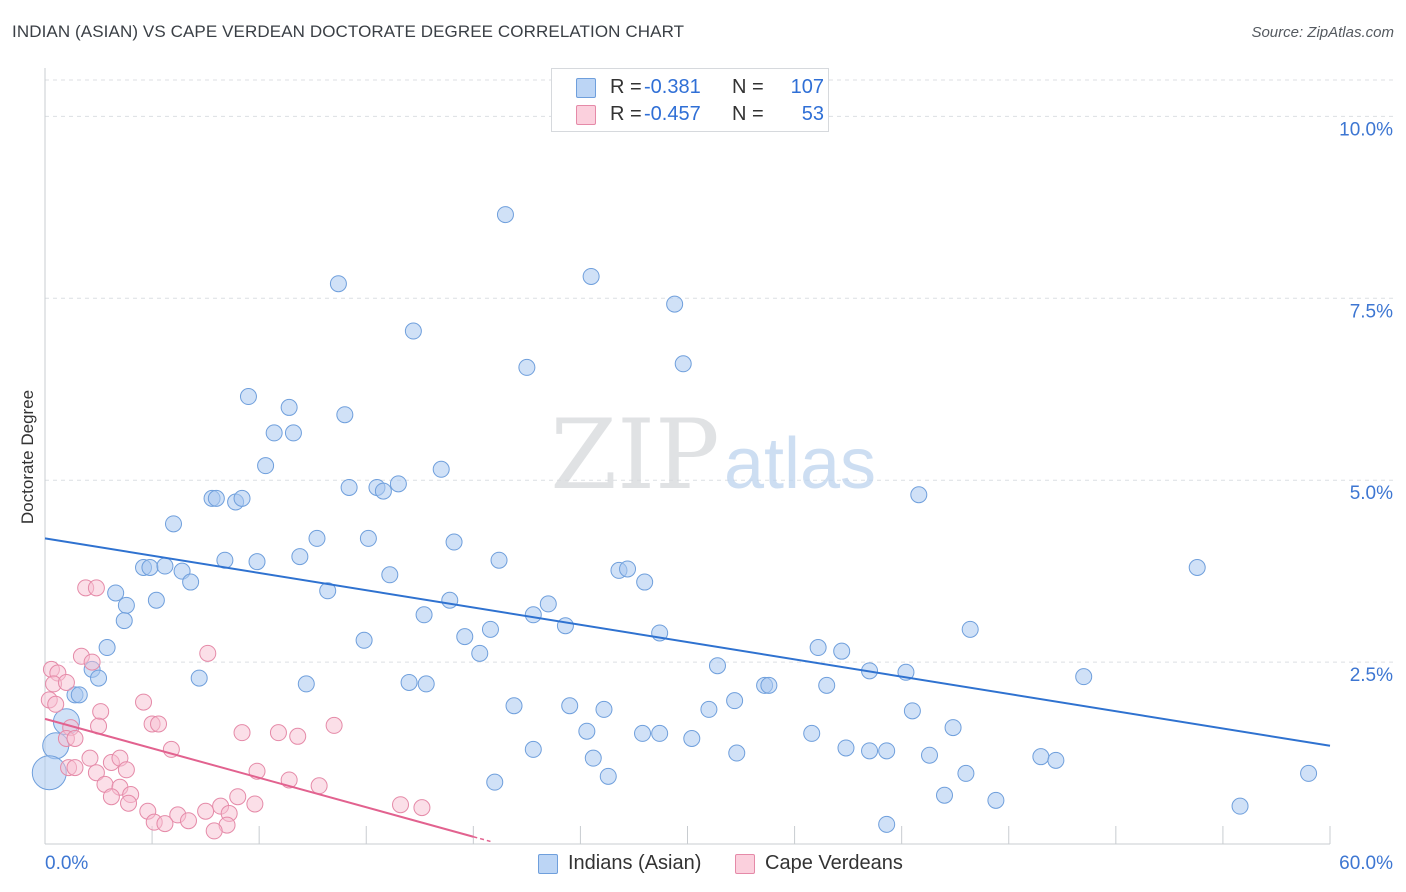 The height and width of the screenshot is (892, 1406). What do you see at coordinates (66, 863) in the screenshot?
I see `x-tick-label: 0.0%` at bounding box center [66, 863].